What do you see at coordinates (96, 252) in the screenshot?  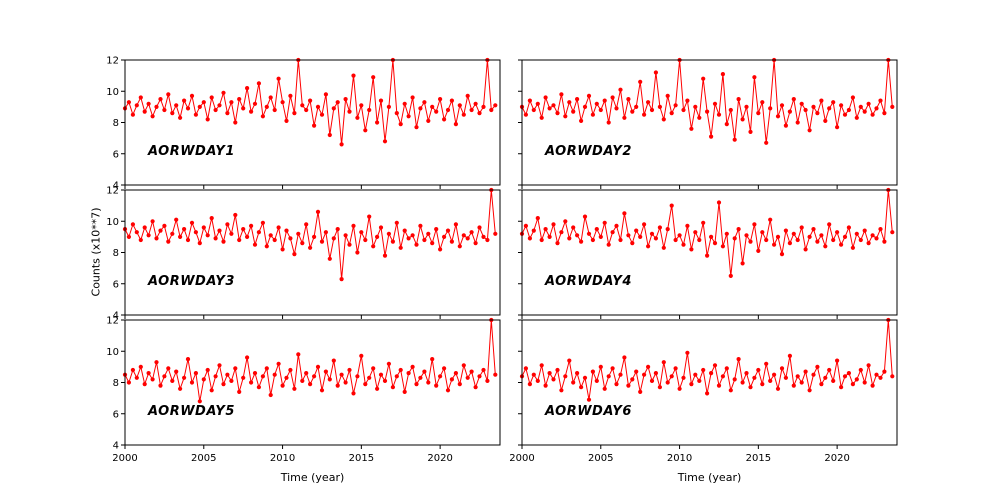 I see `y-axis-label: Counts (x10**7)` at bounding box center [96, 252].